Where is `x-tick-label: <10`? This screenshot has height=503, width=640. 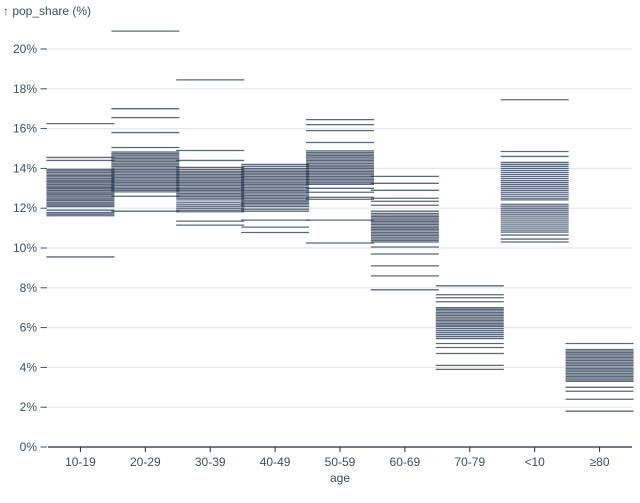
x-tick-label: <10 is located at coordinates (534, 462).